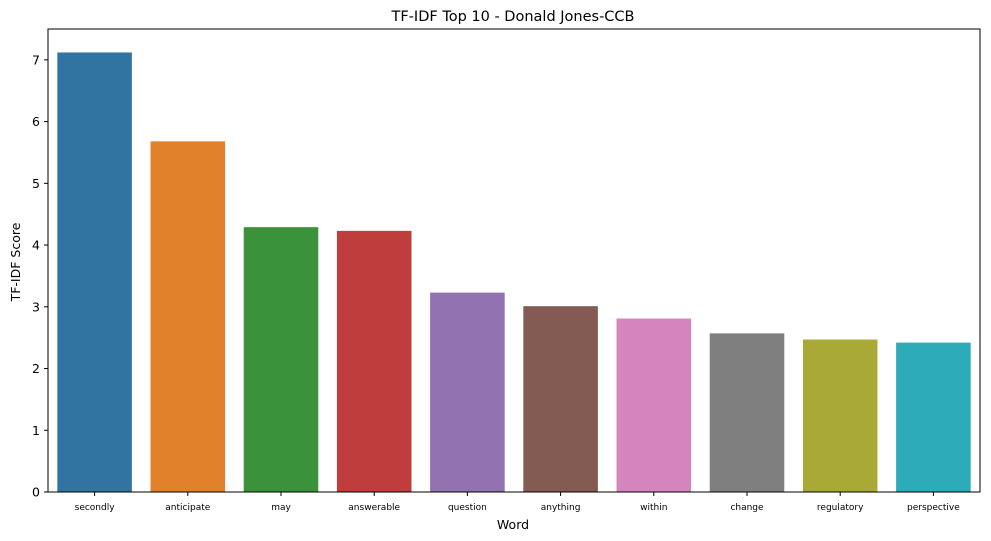  Describe the element at coordinates (95, 508) in the screenshot. I see `x-tick-label: secondly` at that location.